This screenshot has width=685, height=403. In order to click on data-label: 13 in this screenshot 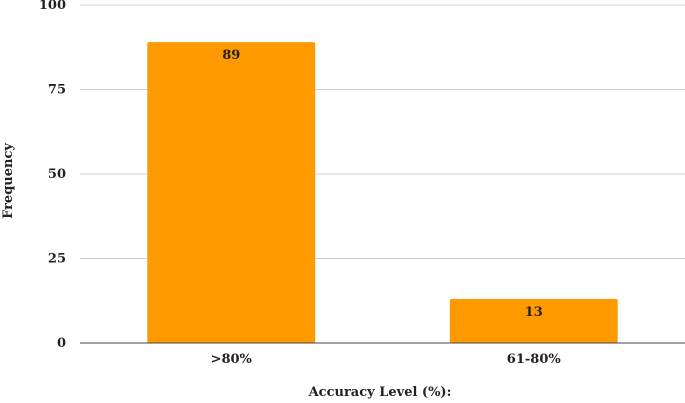, I will do `click(534, 312)`.